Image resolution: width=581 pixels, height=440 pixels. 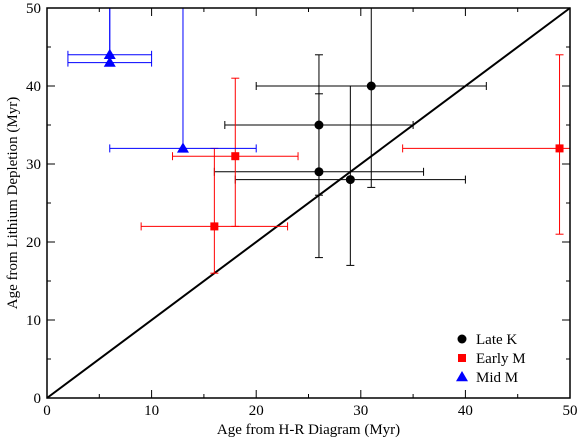 What do you see at coordinates (308, 430) in the screenshot?
I see `x-axis-title: Age from H-R Diagram (Myr)` at bounding box center [308, 430].